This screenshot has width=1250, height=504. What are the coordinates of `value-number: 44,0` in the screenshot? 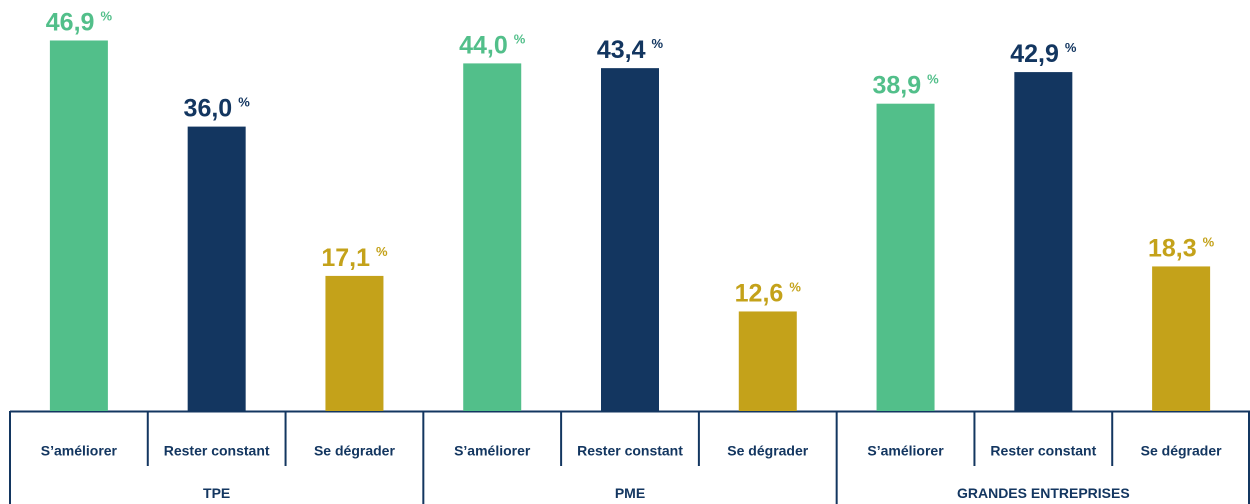 It's located at (483, 45).